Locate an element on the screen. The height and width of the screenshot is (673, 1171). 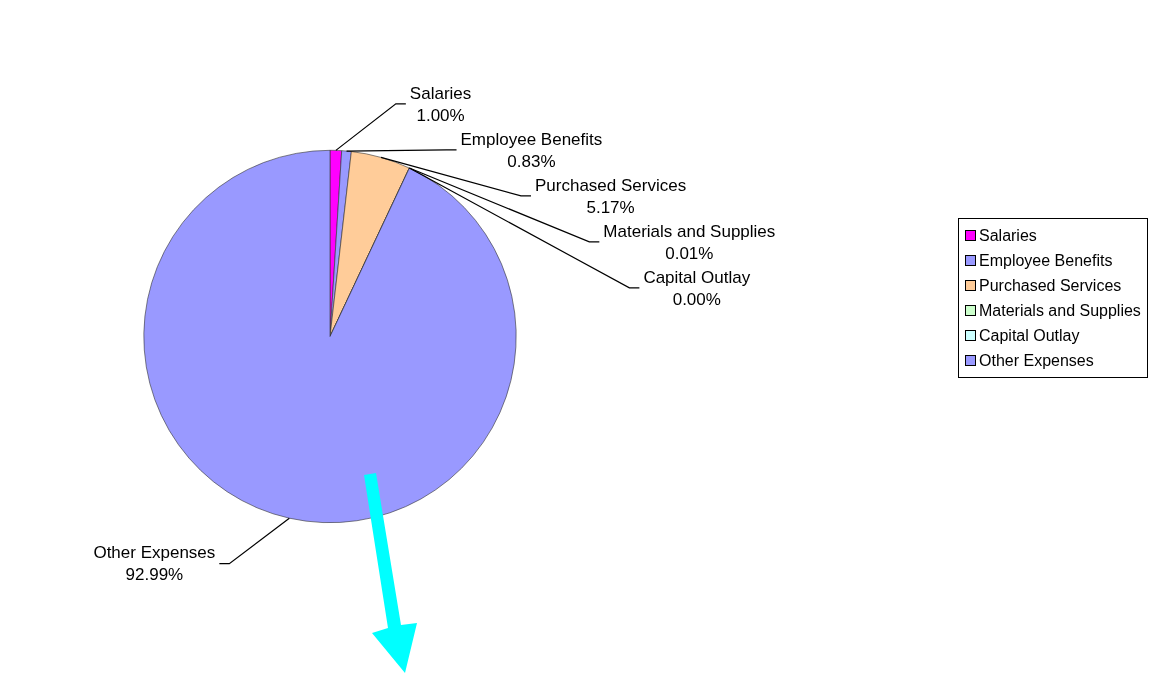
slice-label: Purchased Services is located at coordinates (610, 185).